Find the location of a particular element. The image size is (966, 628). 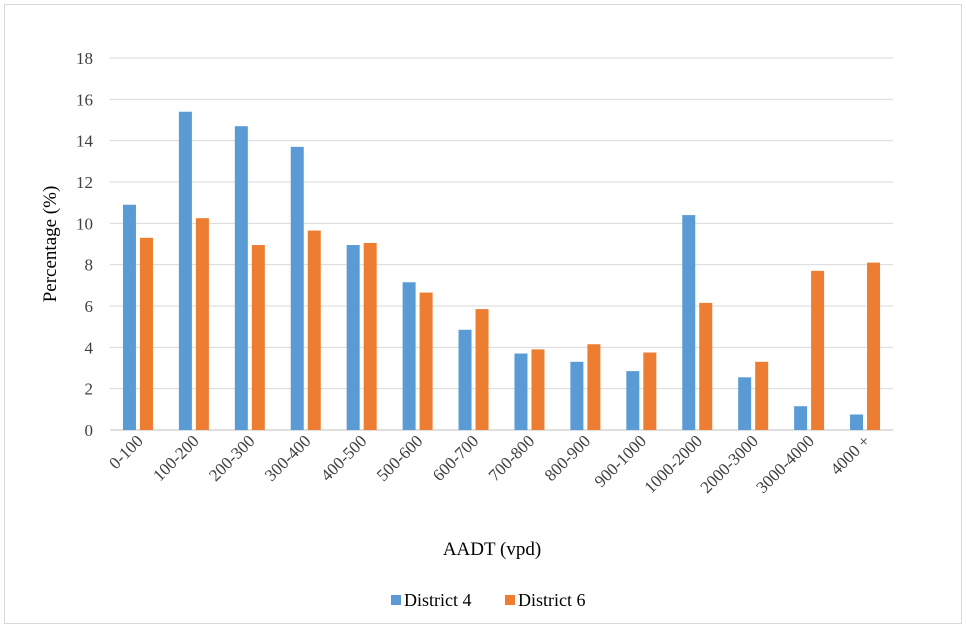

x-tick-label: 1000-2000 is located at coordinates (674, 464).